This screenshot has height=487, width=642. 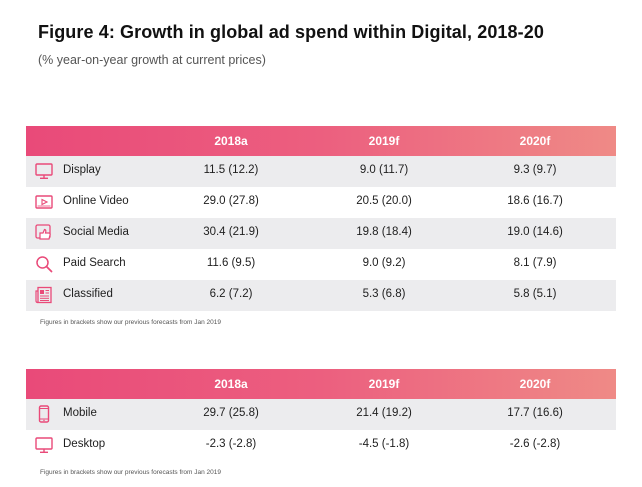 I want to click on row-label: Desktop, so click(x=84, y=444).